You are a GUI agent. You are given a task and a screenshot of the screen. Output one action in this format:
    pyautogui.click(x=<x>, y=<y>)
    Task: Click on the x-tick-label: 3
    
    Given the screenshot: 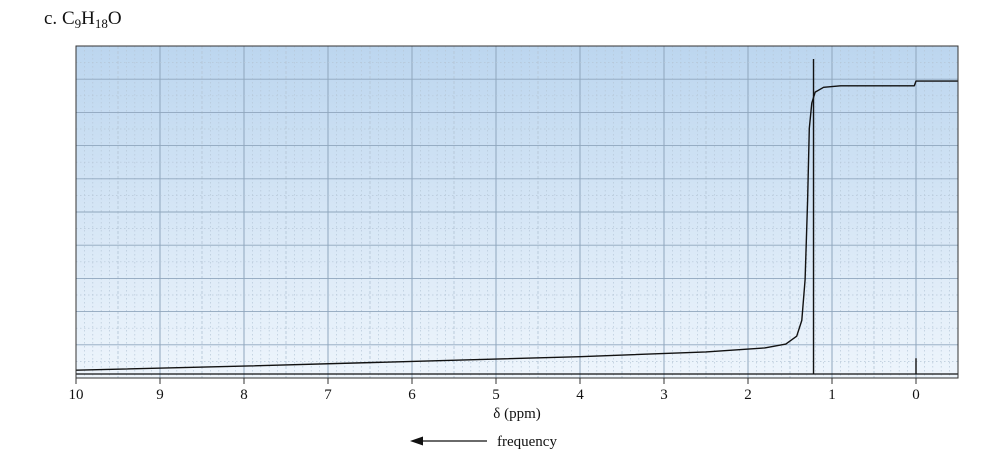 What is the action you would take?
    pyautogui.click(x=664, y=395)
    